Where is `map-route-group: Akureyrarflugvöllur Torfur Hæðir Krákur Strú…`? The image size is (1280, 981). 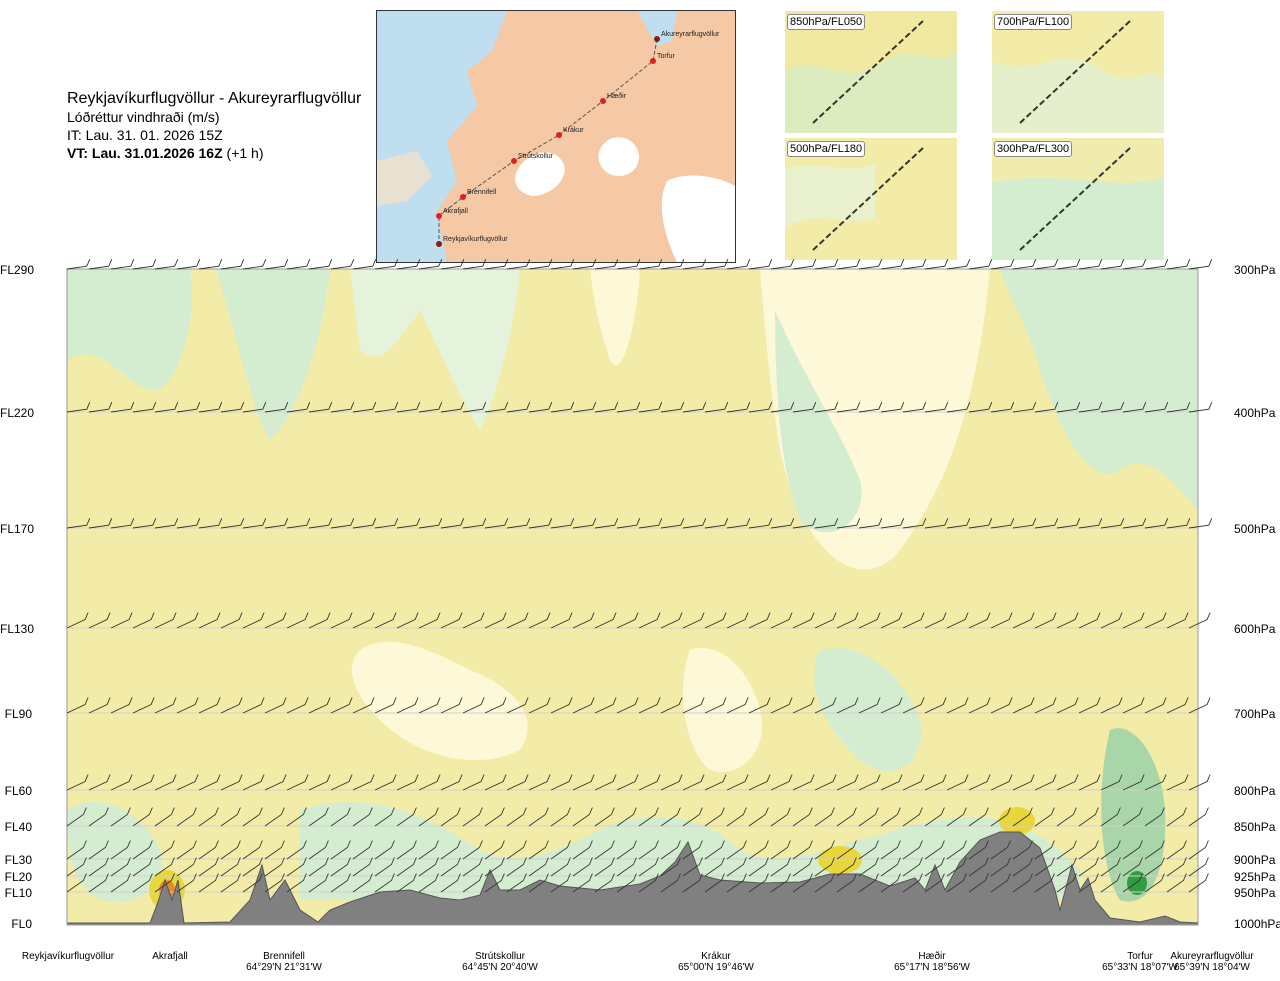 map-route-group: Akureyrarflugvöllur Torfur Hæðir Krákur Strú… is located at coordinates (578, 139).